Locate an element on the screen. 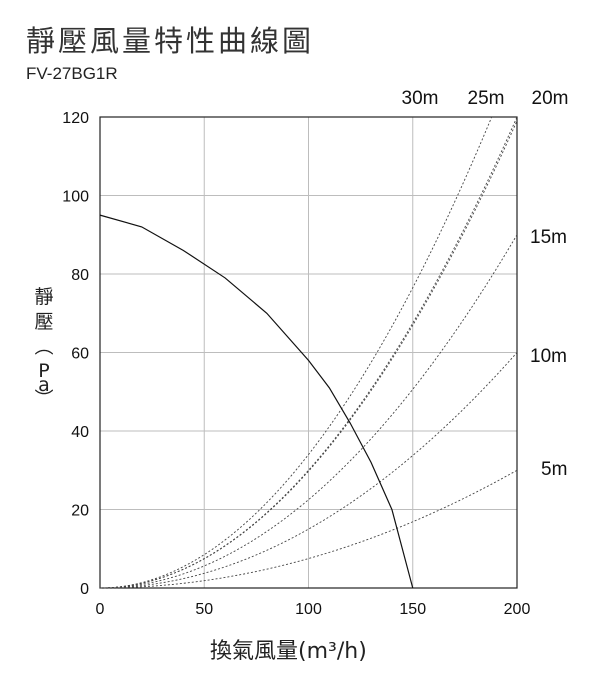 The width and height of the screenshot is (604, 674). y-tick-label-1: 20 is located at coordinates (80, 511).